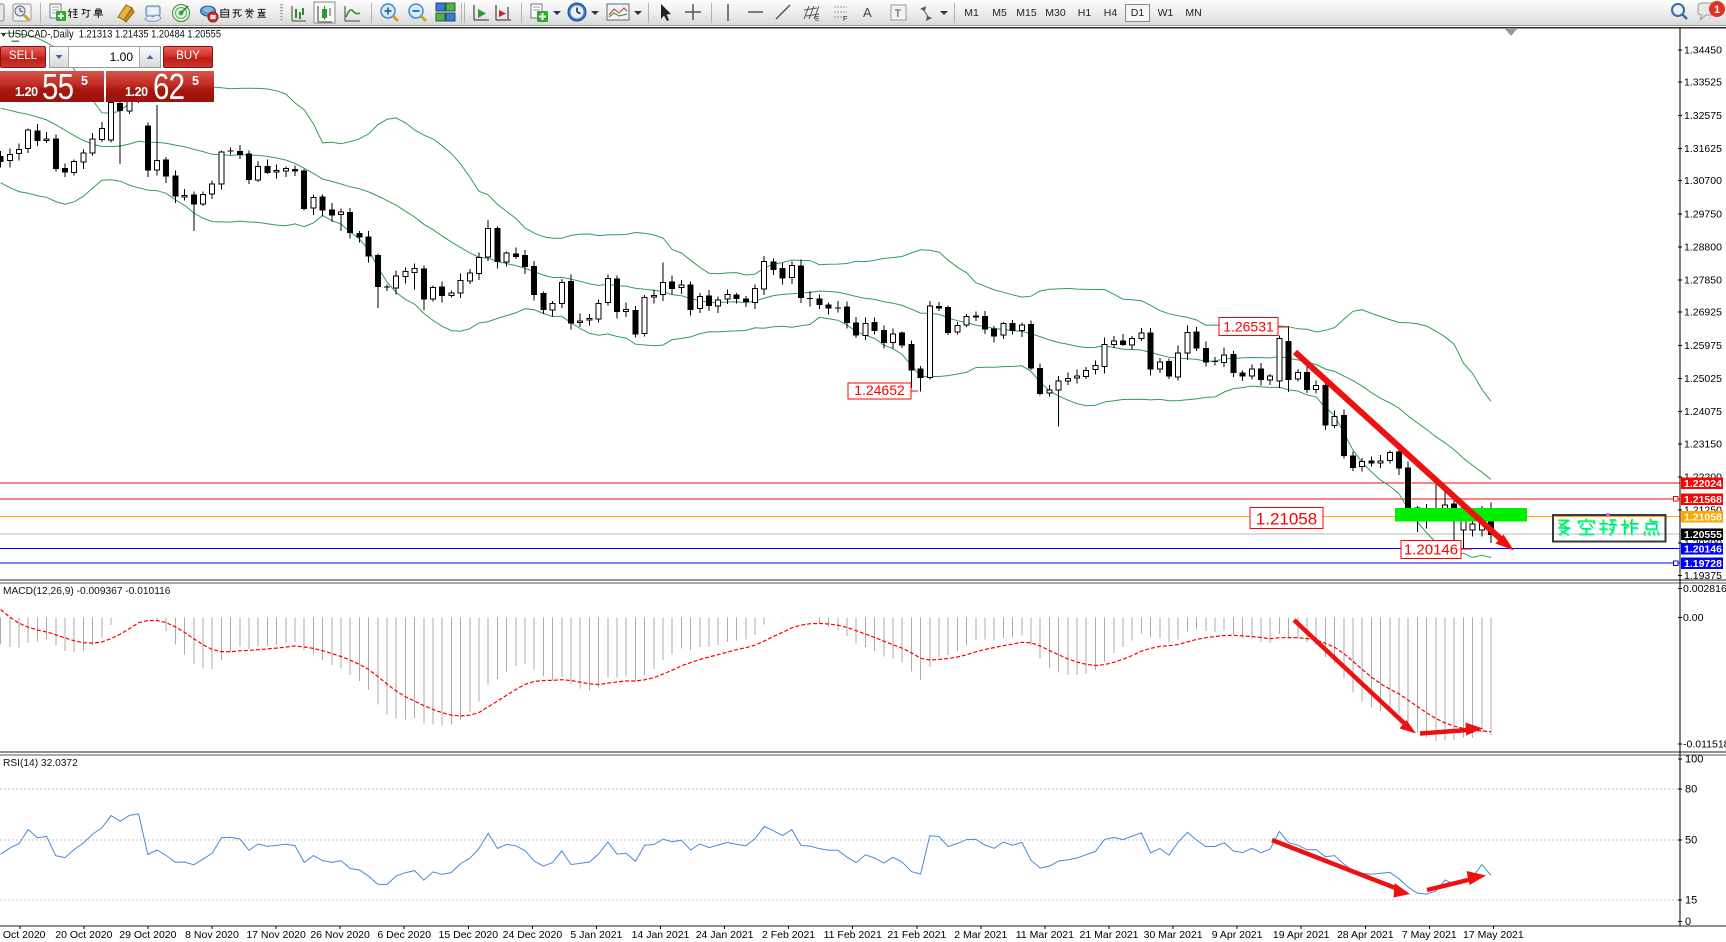  Describe the element at coordinates (1691, 900) in the screenshot. I see `svg-text: 15` at that location.